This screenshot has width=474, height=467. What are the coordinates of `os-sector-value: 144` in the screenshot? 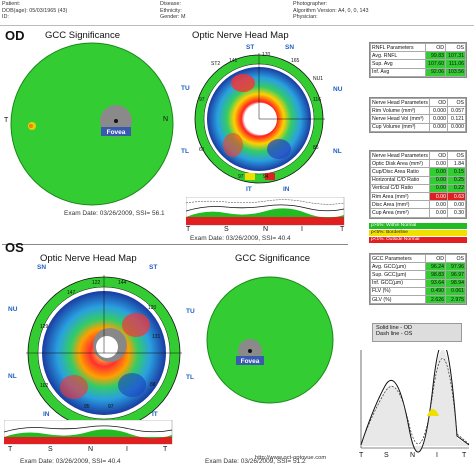 It's located at (122, 283).